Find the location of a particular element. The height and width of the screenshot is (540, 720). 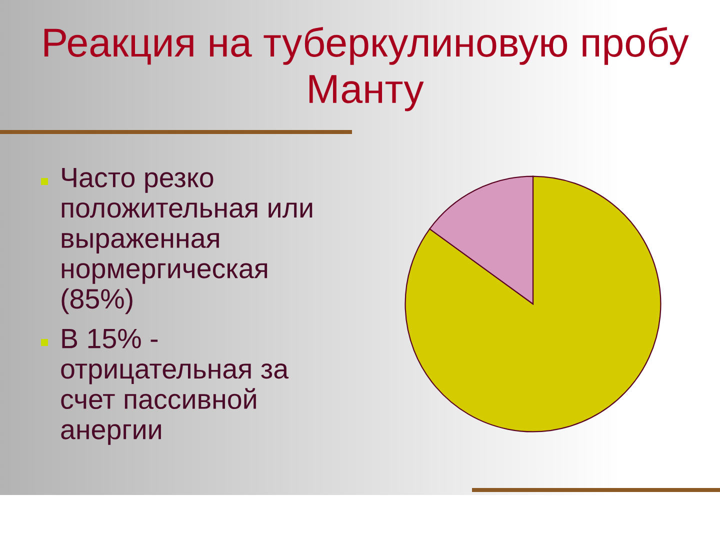

text: Часто резко положительная или выраженная нормергическая (85%) is located at coordinates (187, 241).